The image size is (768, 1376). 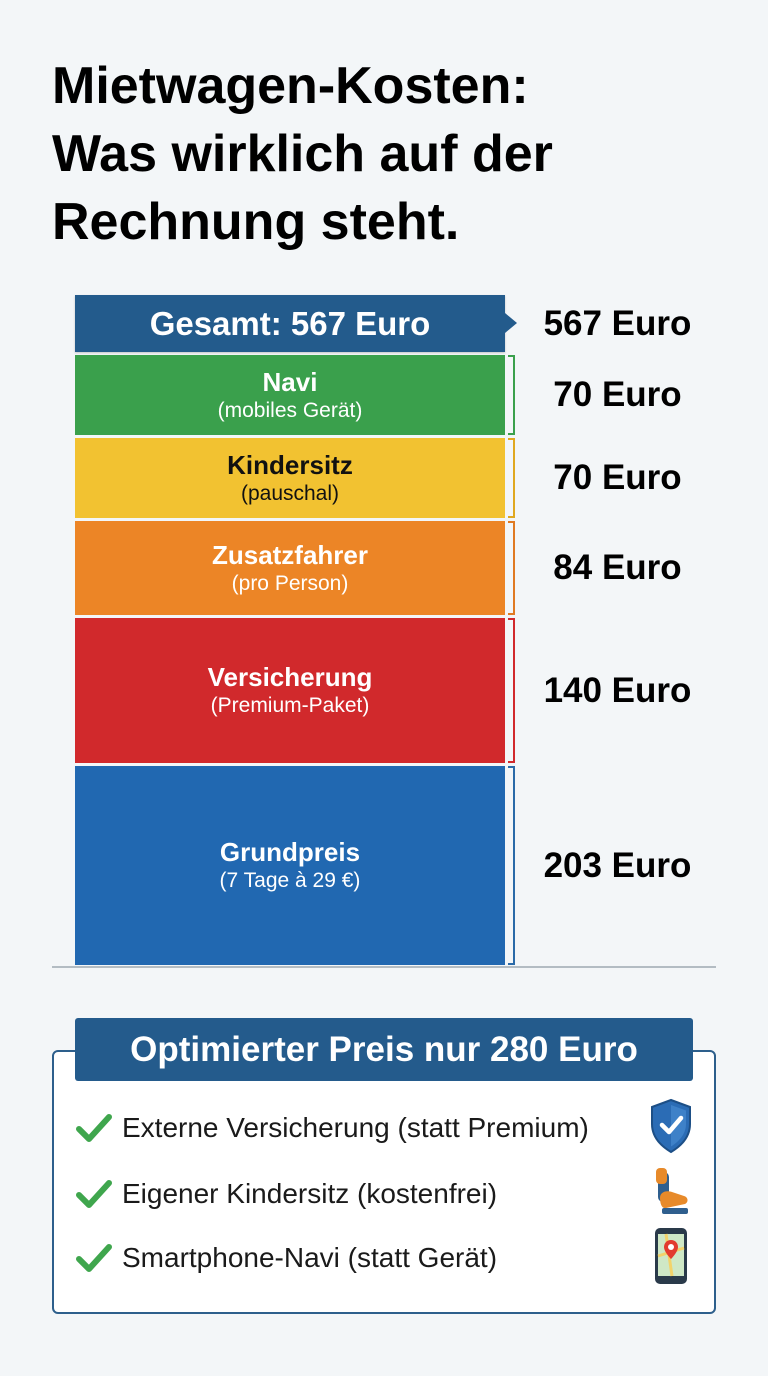 What do you see at coordinates (310, 1193) in the screenshot?
I see `optimized-item-text: Eigener Kindersitz (kostenfrei)` at bounding box center [310, 1193].